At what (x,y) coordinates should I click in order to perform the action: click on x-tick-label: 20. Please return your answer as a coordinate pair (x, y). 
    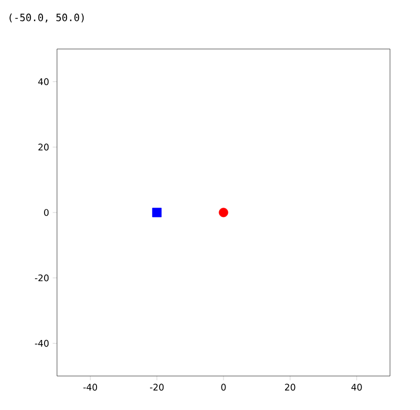
    Looking at the image, I should click on (290, 387).